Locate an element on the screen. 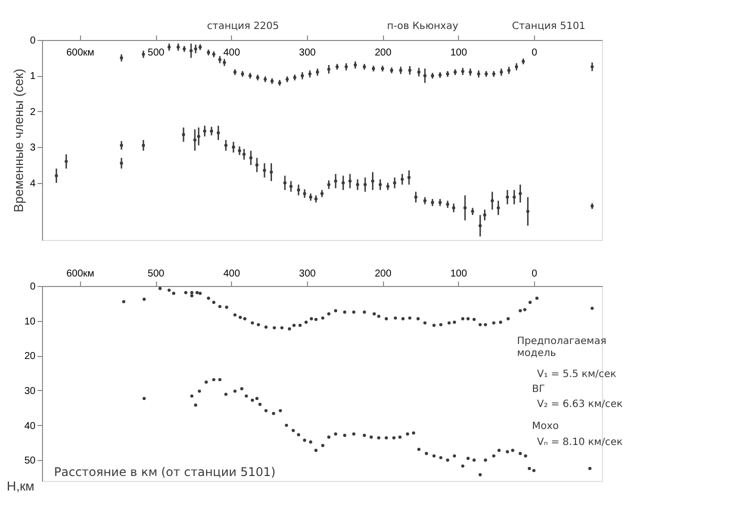 This screenshot has height=530, width=740. y-tick-label: 0 is located at coordinates (33, 41).